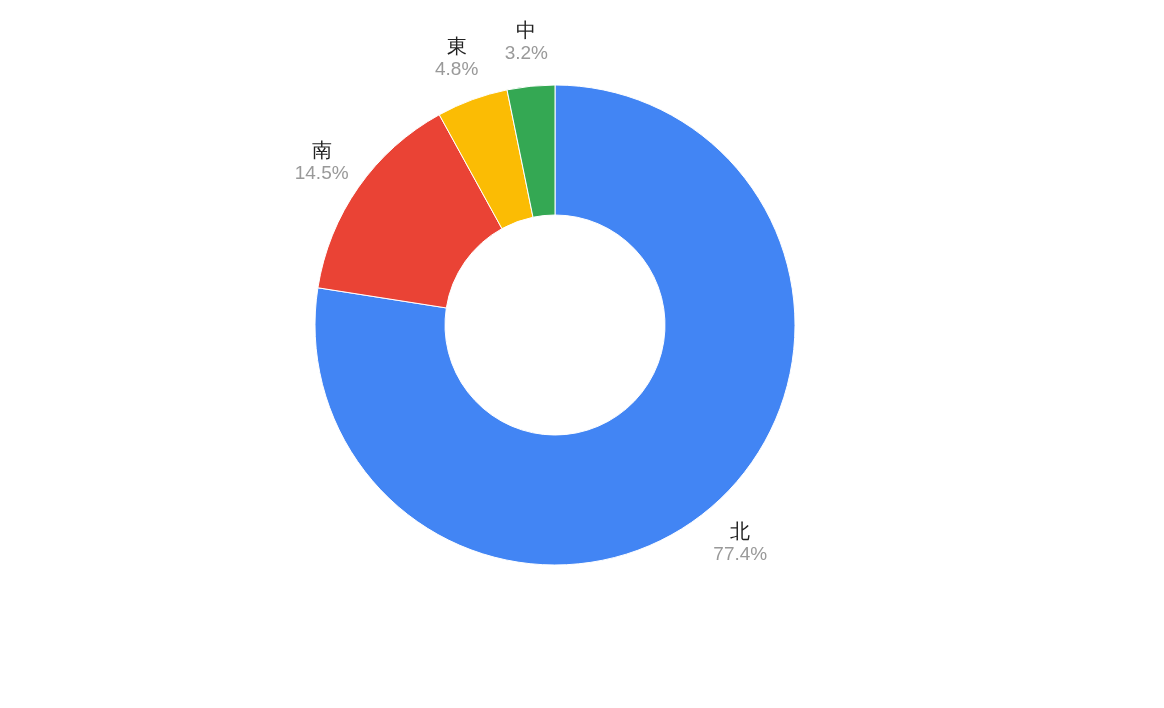 The image size is (1164, 708). What do you see at coordinates (456, 46) in the screenshot?
I see `slice-label: 東` at bounding box center [456, 46].